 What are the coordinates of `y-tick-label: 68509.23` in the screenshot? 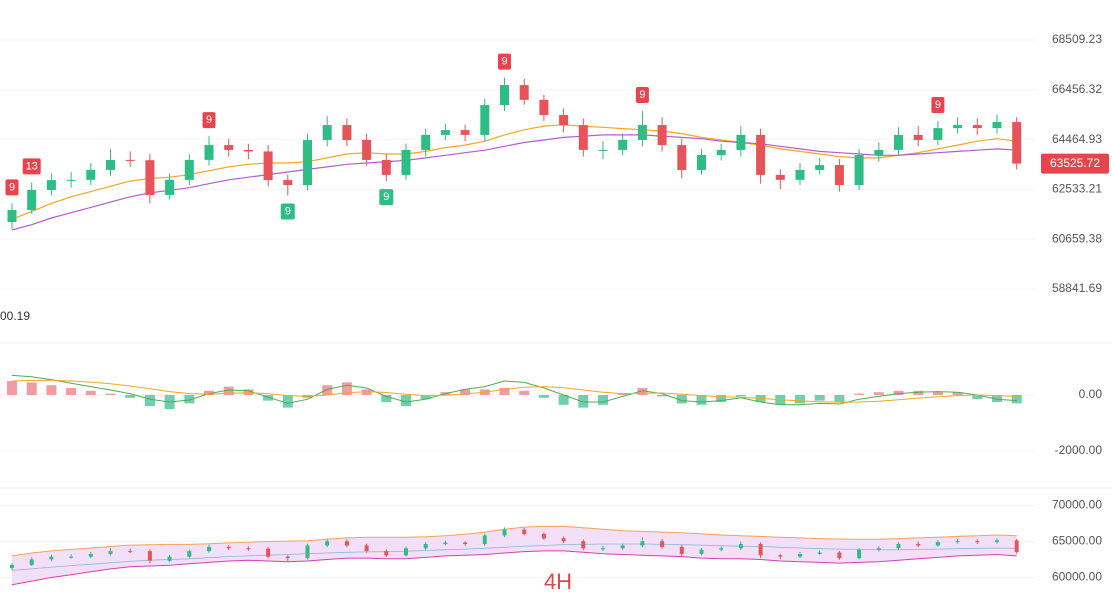 It's located at (1077, 39).